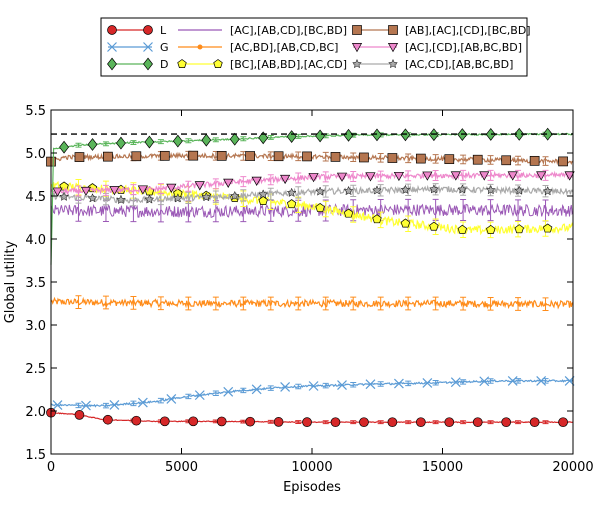 Image resolution: width=598 pixels, height=506 pixels. What do you see at coordinates (35, 283) in the screenshot?
I see `y-tick-label: 3.5` at bounding box center [35, 283].